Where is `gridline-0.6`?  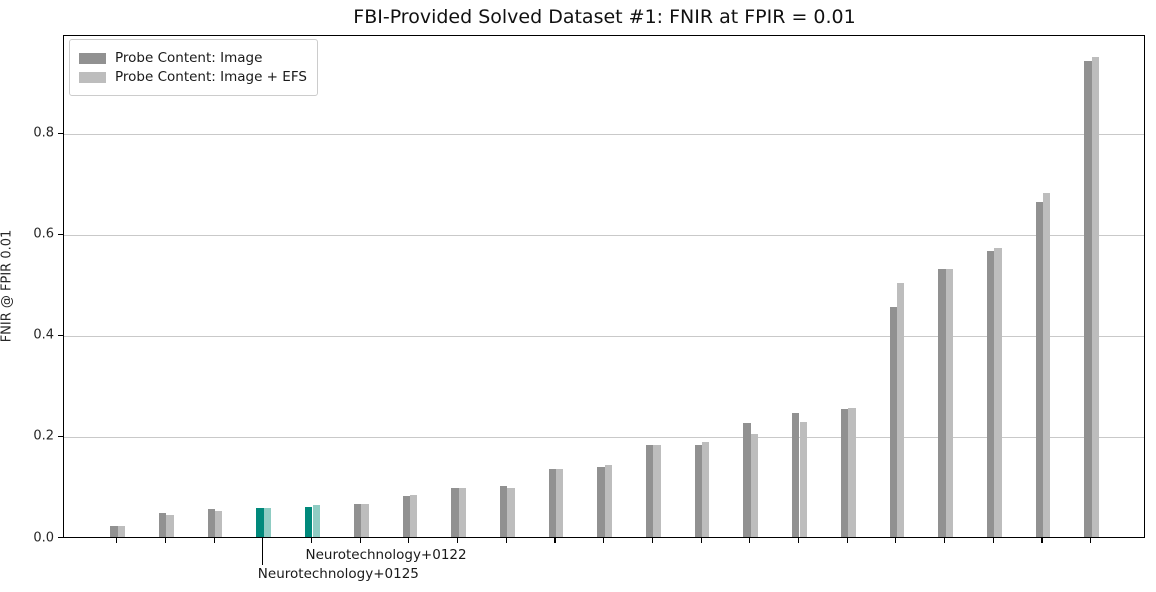 gridline-0.6 is located at coordinates (604, 235).